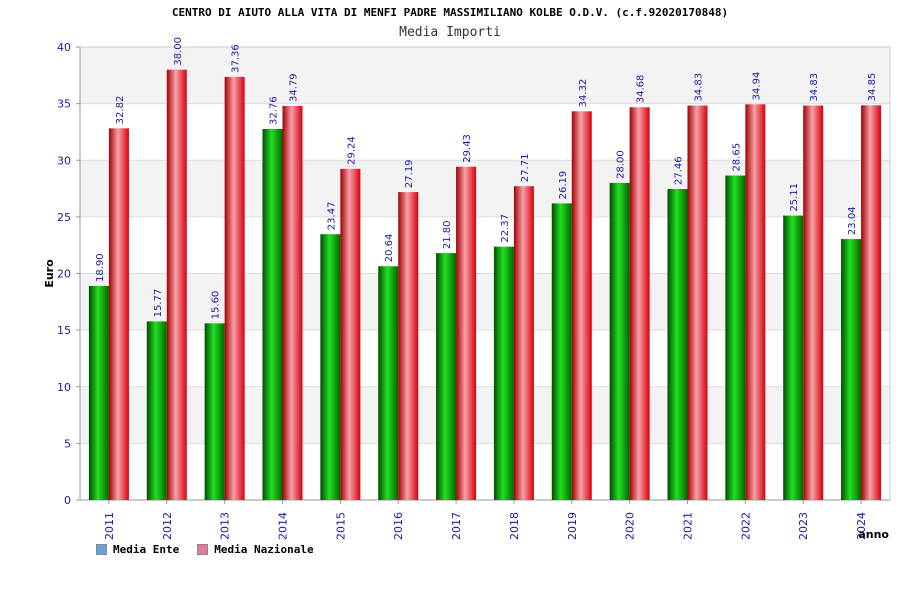 This screenshot has height=600, width=900. I want to click on data-label: 15.60, so click(216, 305).